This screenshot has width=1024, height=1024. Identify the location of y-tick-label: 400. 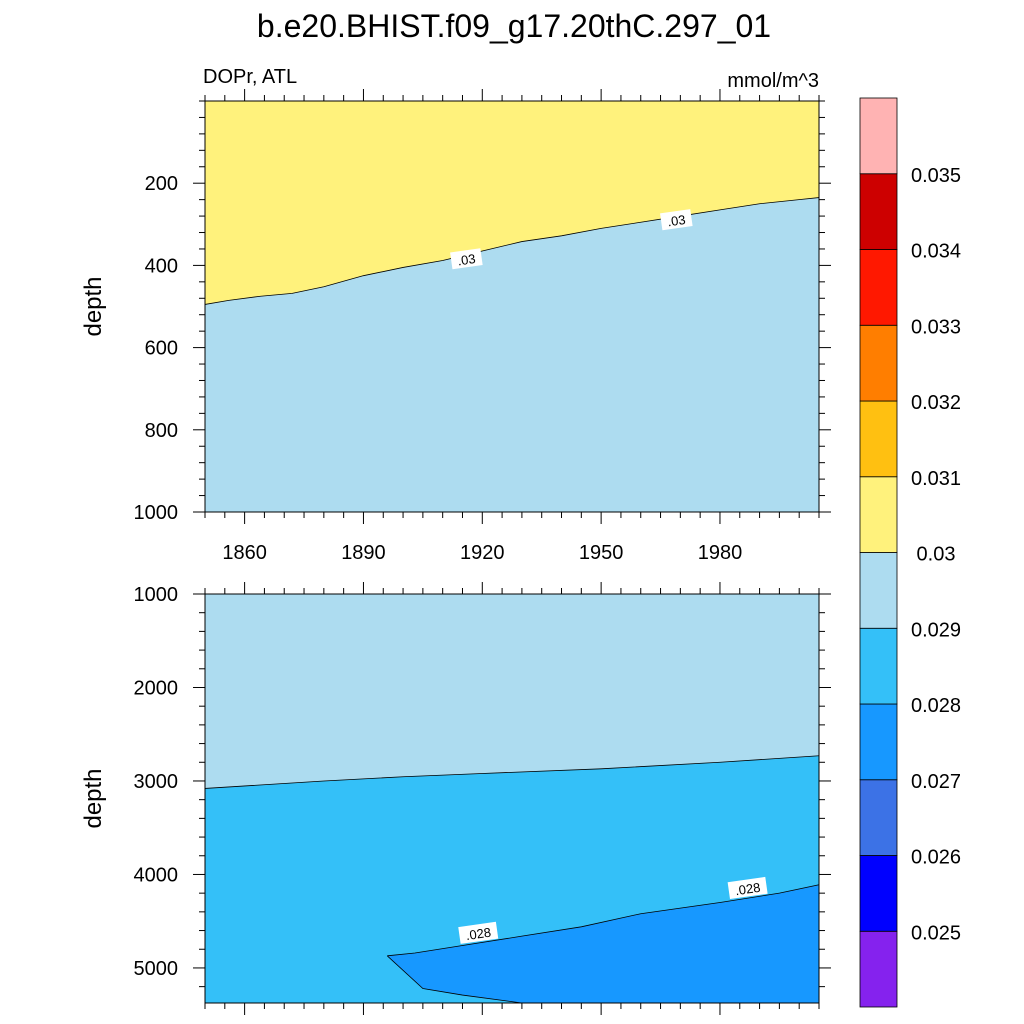
(161, 266).